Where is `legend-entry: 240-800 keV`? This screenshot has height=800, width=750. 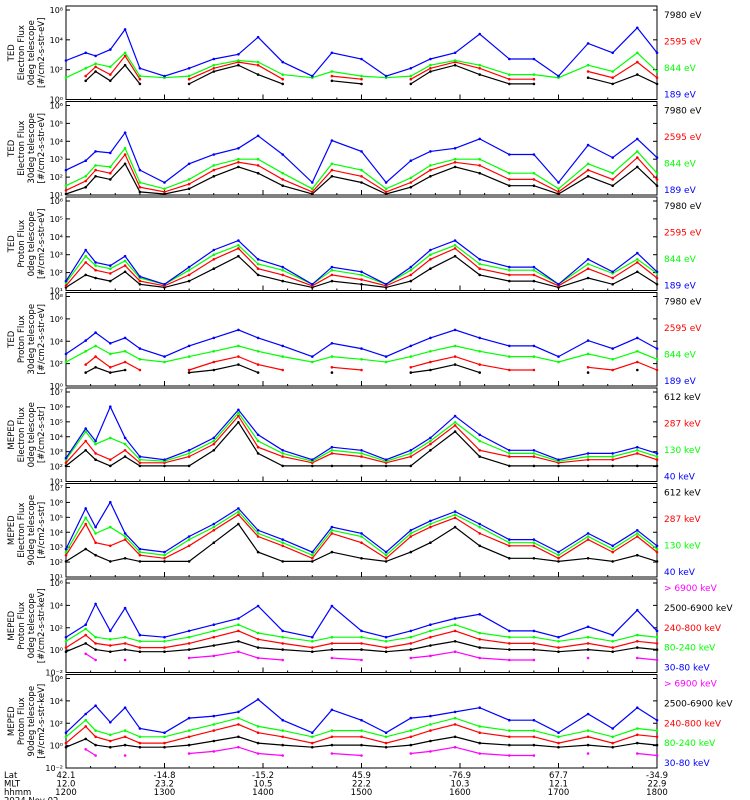
legend-entry: 240-800 keV is located at coordinates (693, 724).